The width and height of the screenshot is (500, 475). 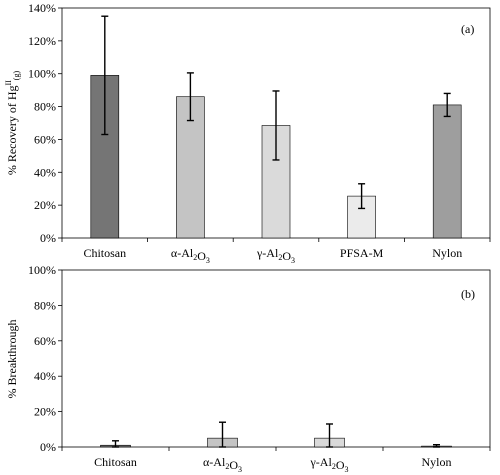 I want to click on panel-a-x-axis: Chitosan α-Al2O3 γ-Al2O3 PFSA-M Nylon, so click(x=276, y=251).